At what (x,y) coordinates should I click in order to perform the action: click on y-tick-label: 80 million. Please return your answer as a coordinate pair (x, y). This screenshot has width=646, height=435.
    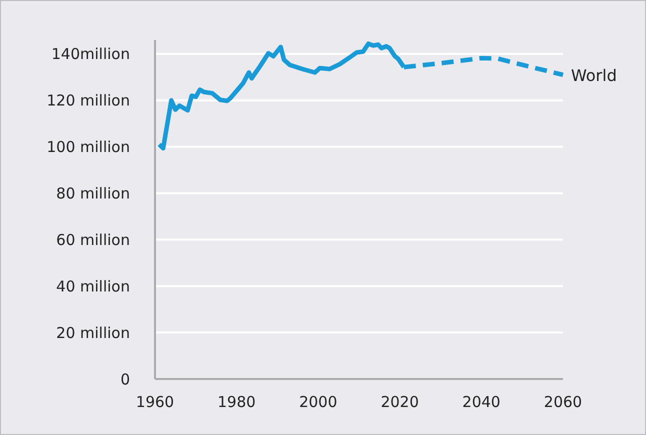
    Looking at the image, I should click on (93, 193).